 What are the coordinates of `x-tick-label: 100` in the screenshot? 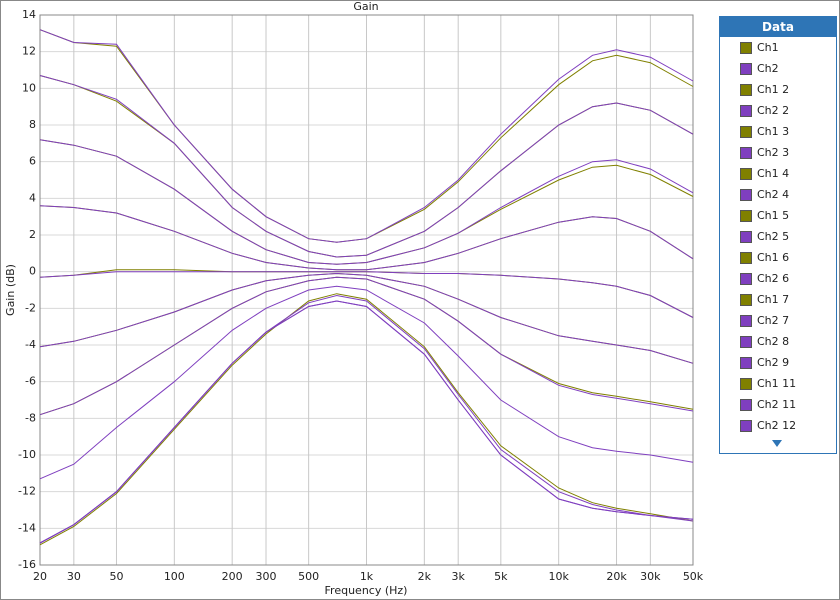 It's located at (174, 576).